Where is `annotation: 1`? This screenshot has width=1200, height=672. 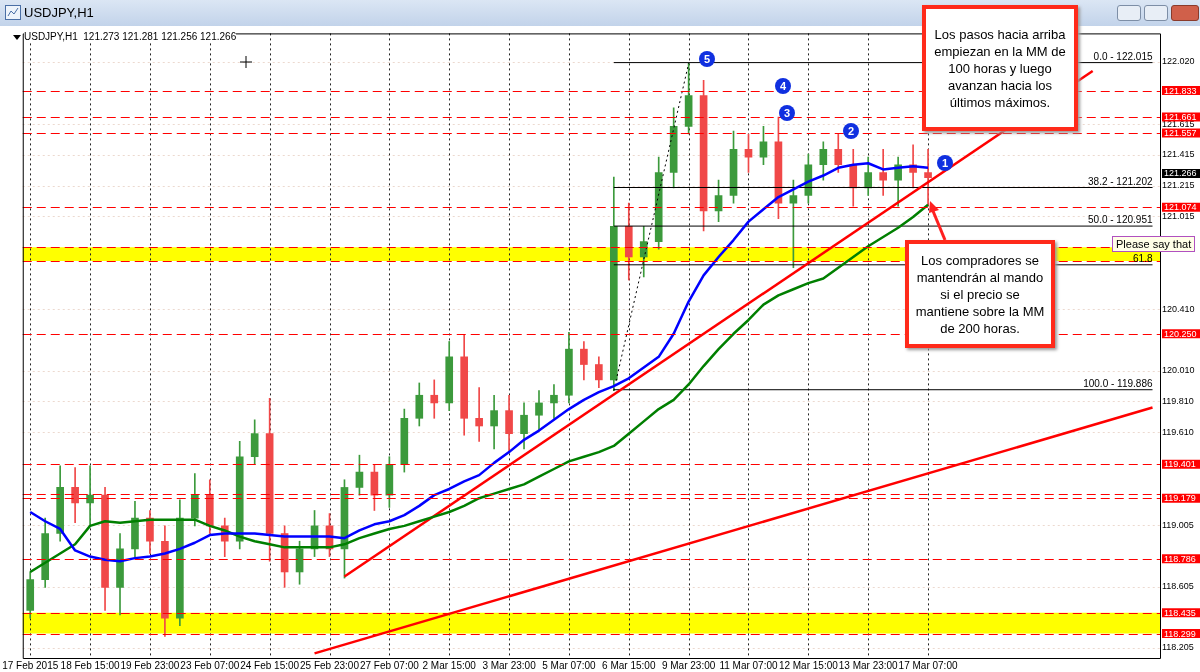
annotation: 1 is located at coordinates (945, 163).